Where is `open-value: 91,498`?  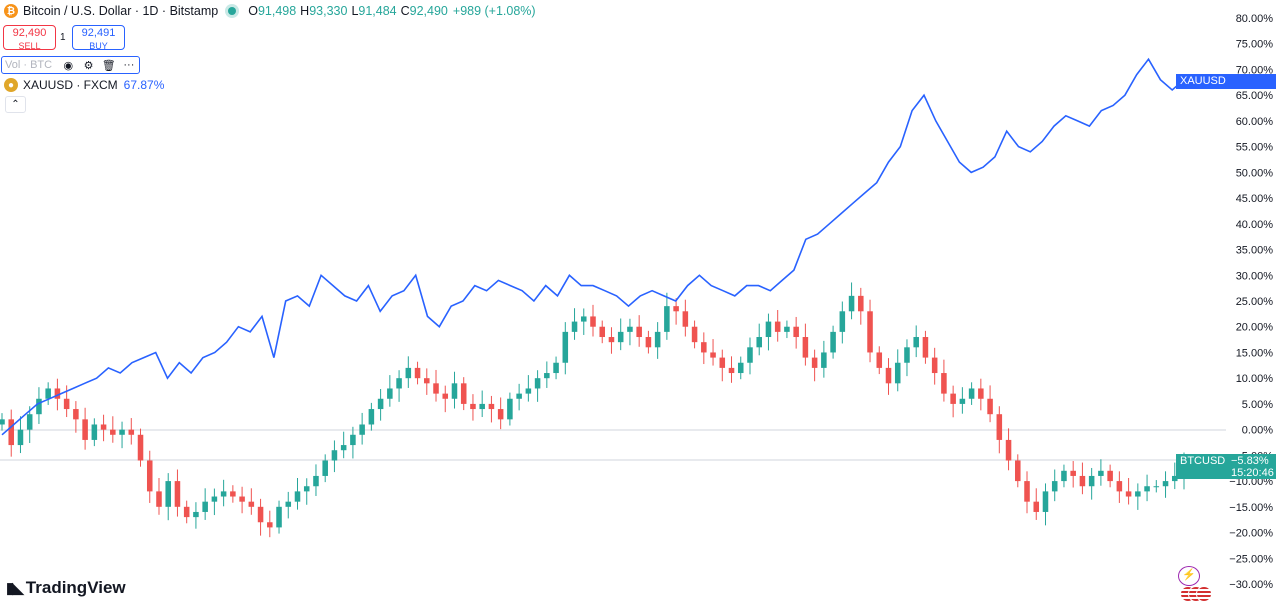 open-value: 91,498 is located at coordinates (277, 11).